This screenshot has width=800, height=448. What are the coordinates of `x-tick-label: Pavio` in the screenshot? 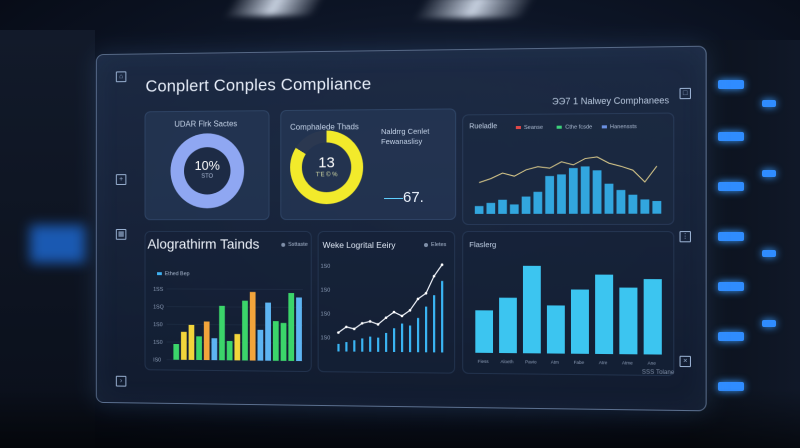 It's located at (531, 361).